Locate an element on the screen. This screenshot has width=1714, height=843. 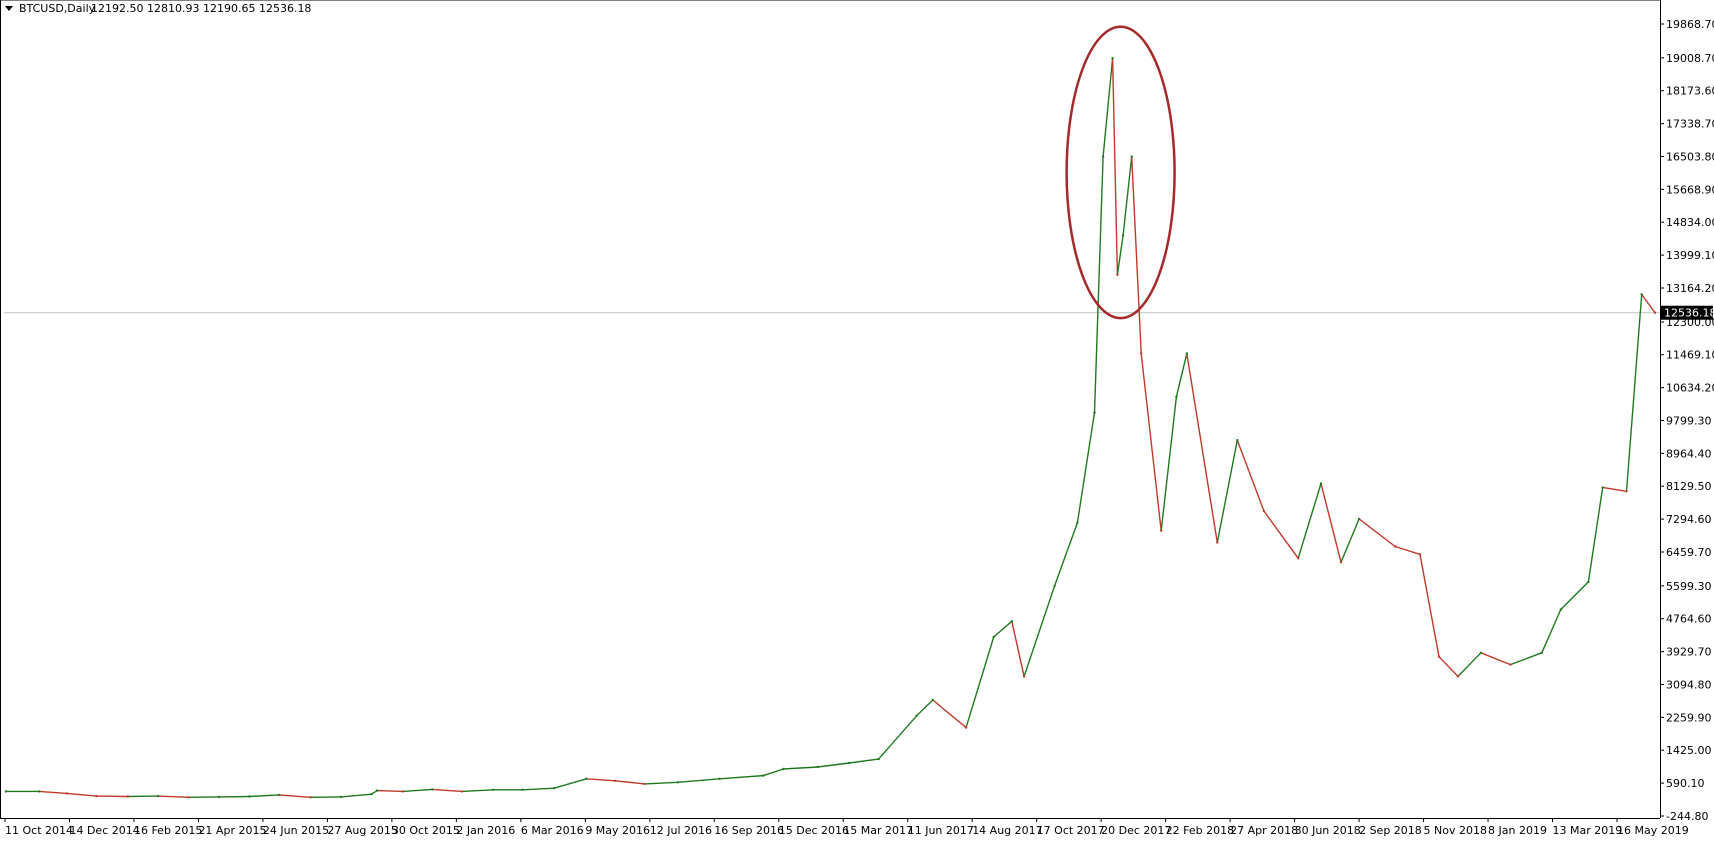
price-tick-label: 7294.60 is located at coordinates (1689, 519).